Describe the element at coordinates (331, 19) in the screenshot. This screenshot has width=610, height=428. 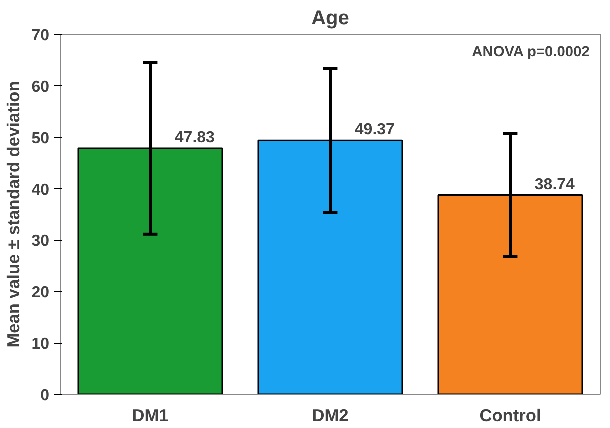
I see `chart-title: Age` at that location.